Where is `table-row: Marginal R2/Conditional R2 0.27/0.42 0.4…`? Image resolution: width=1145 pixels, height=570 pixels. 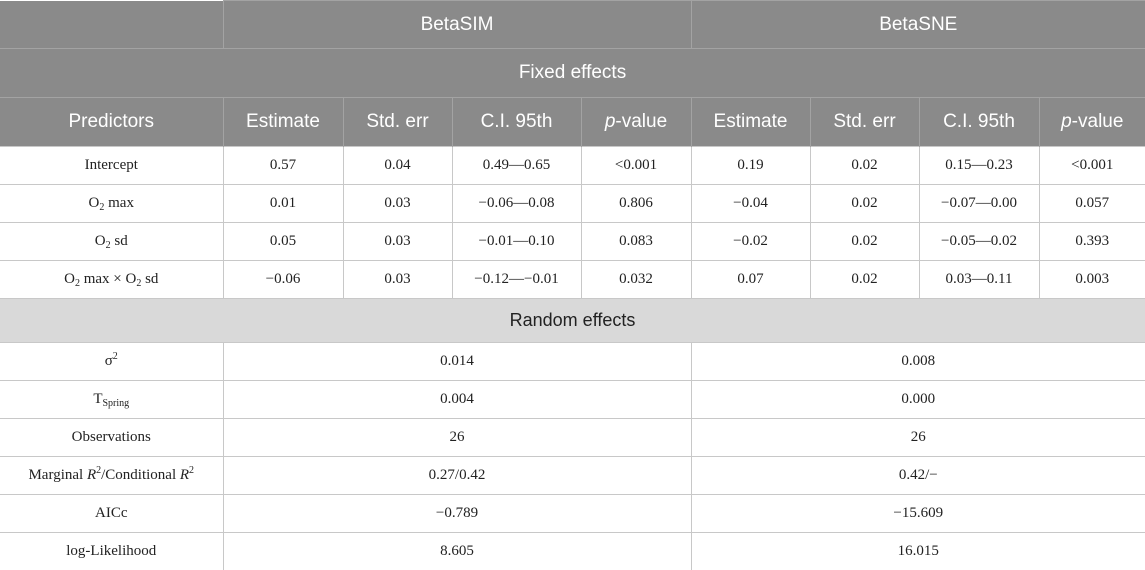 table-row: Marginal R2/Conditional R2 0.27/0.42 0.4… is located at coordinates (572, 475).